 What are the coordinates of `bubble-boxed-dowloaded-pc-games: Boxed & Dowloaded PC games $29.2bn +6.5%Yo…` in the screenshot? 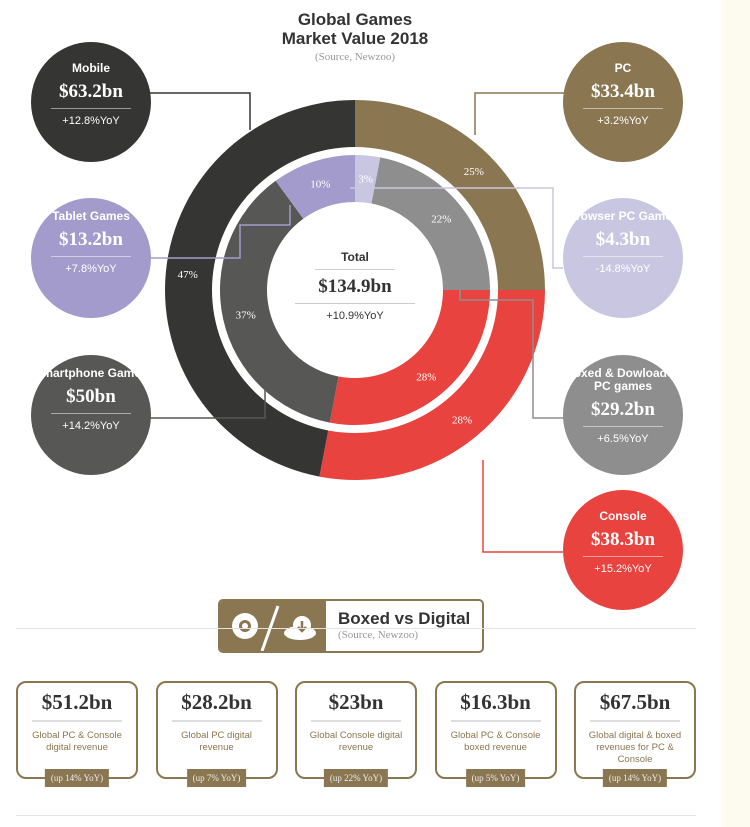 It's located at (623, 415).